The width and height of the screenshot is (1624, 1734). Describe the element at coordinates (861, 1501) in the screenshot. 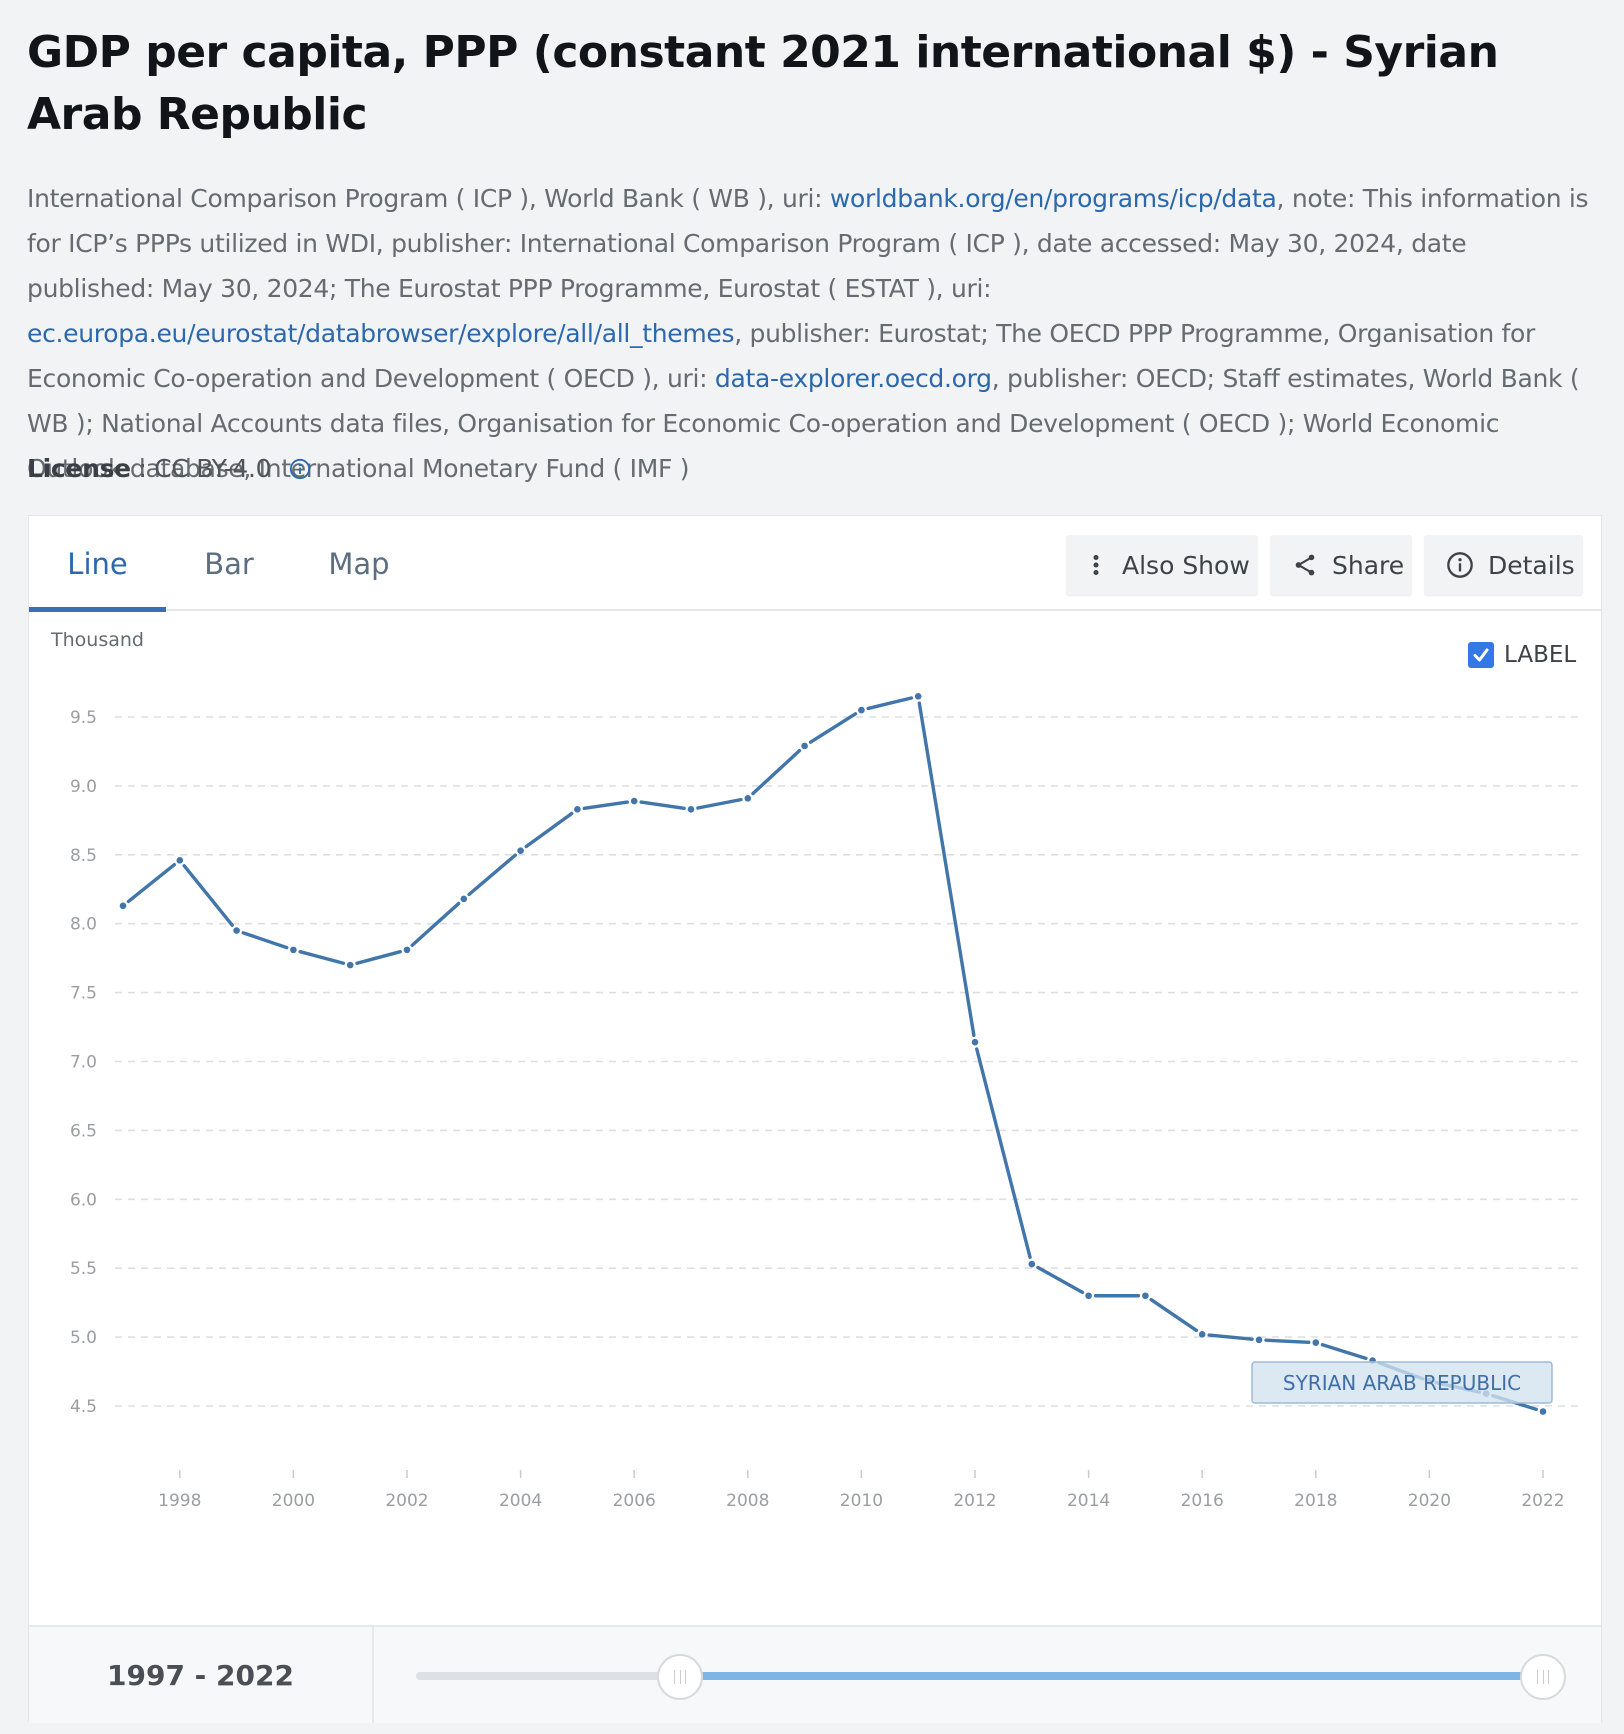

I see `x-tick-label: 2010` at that location.